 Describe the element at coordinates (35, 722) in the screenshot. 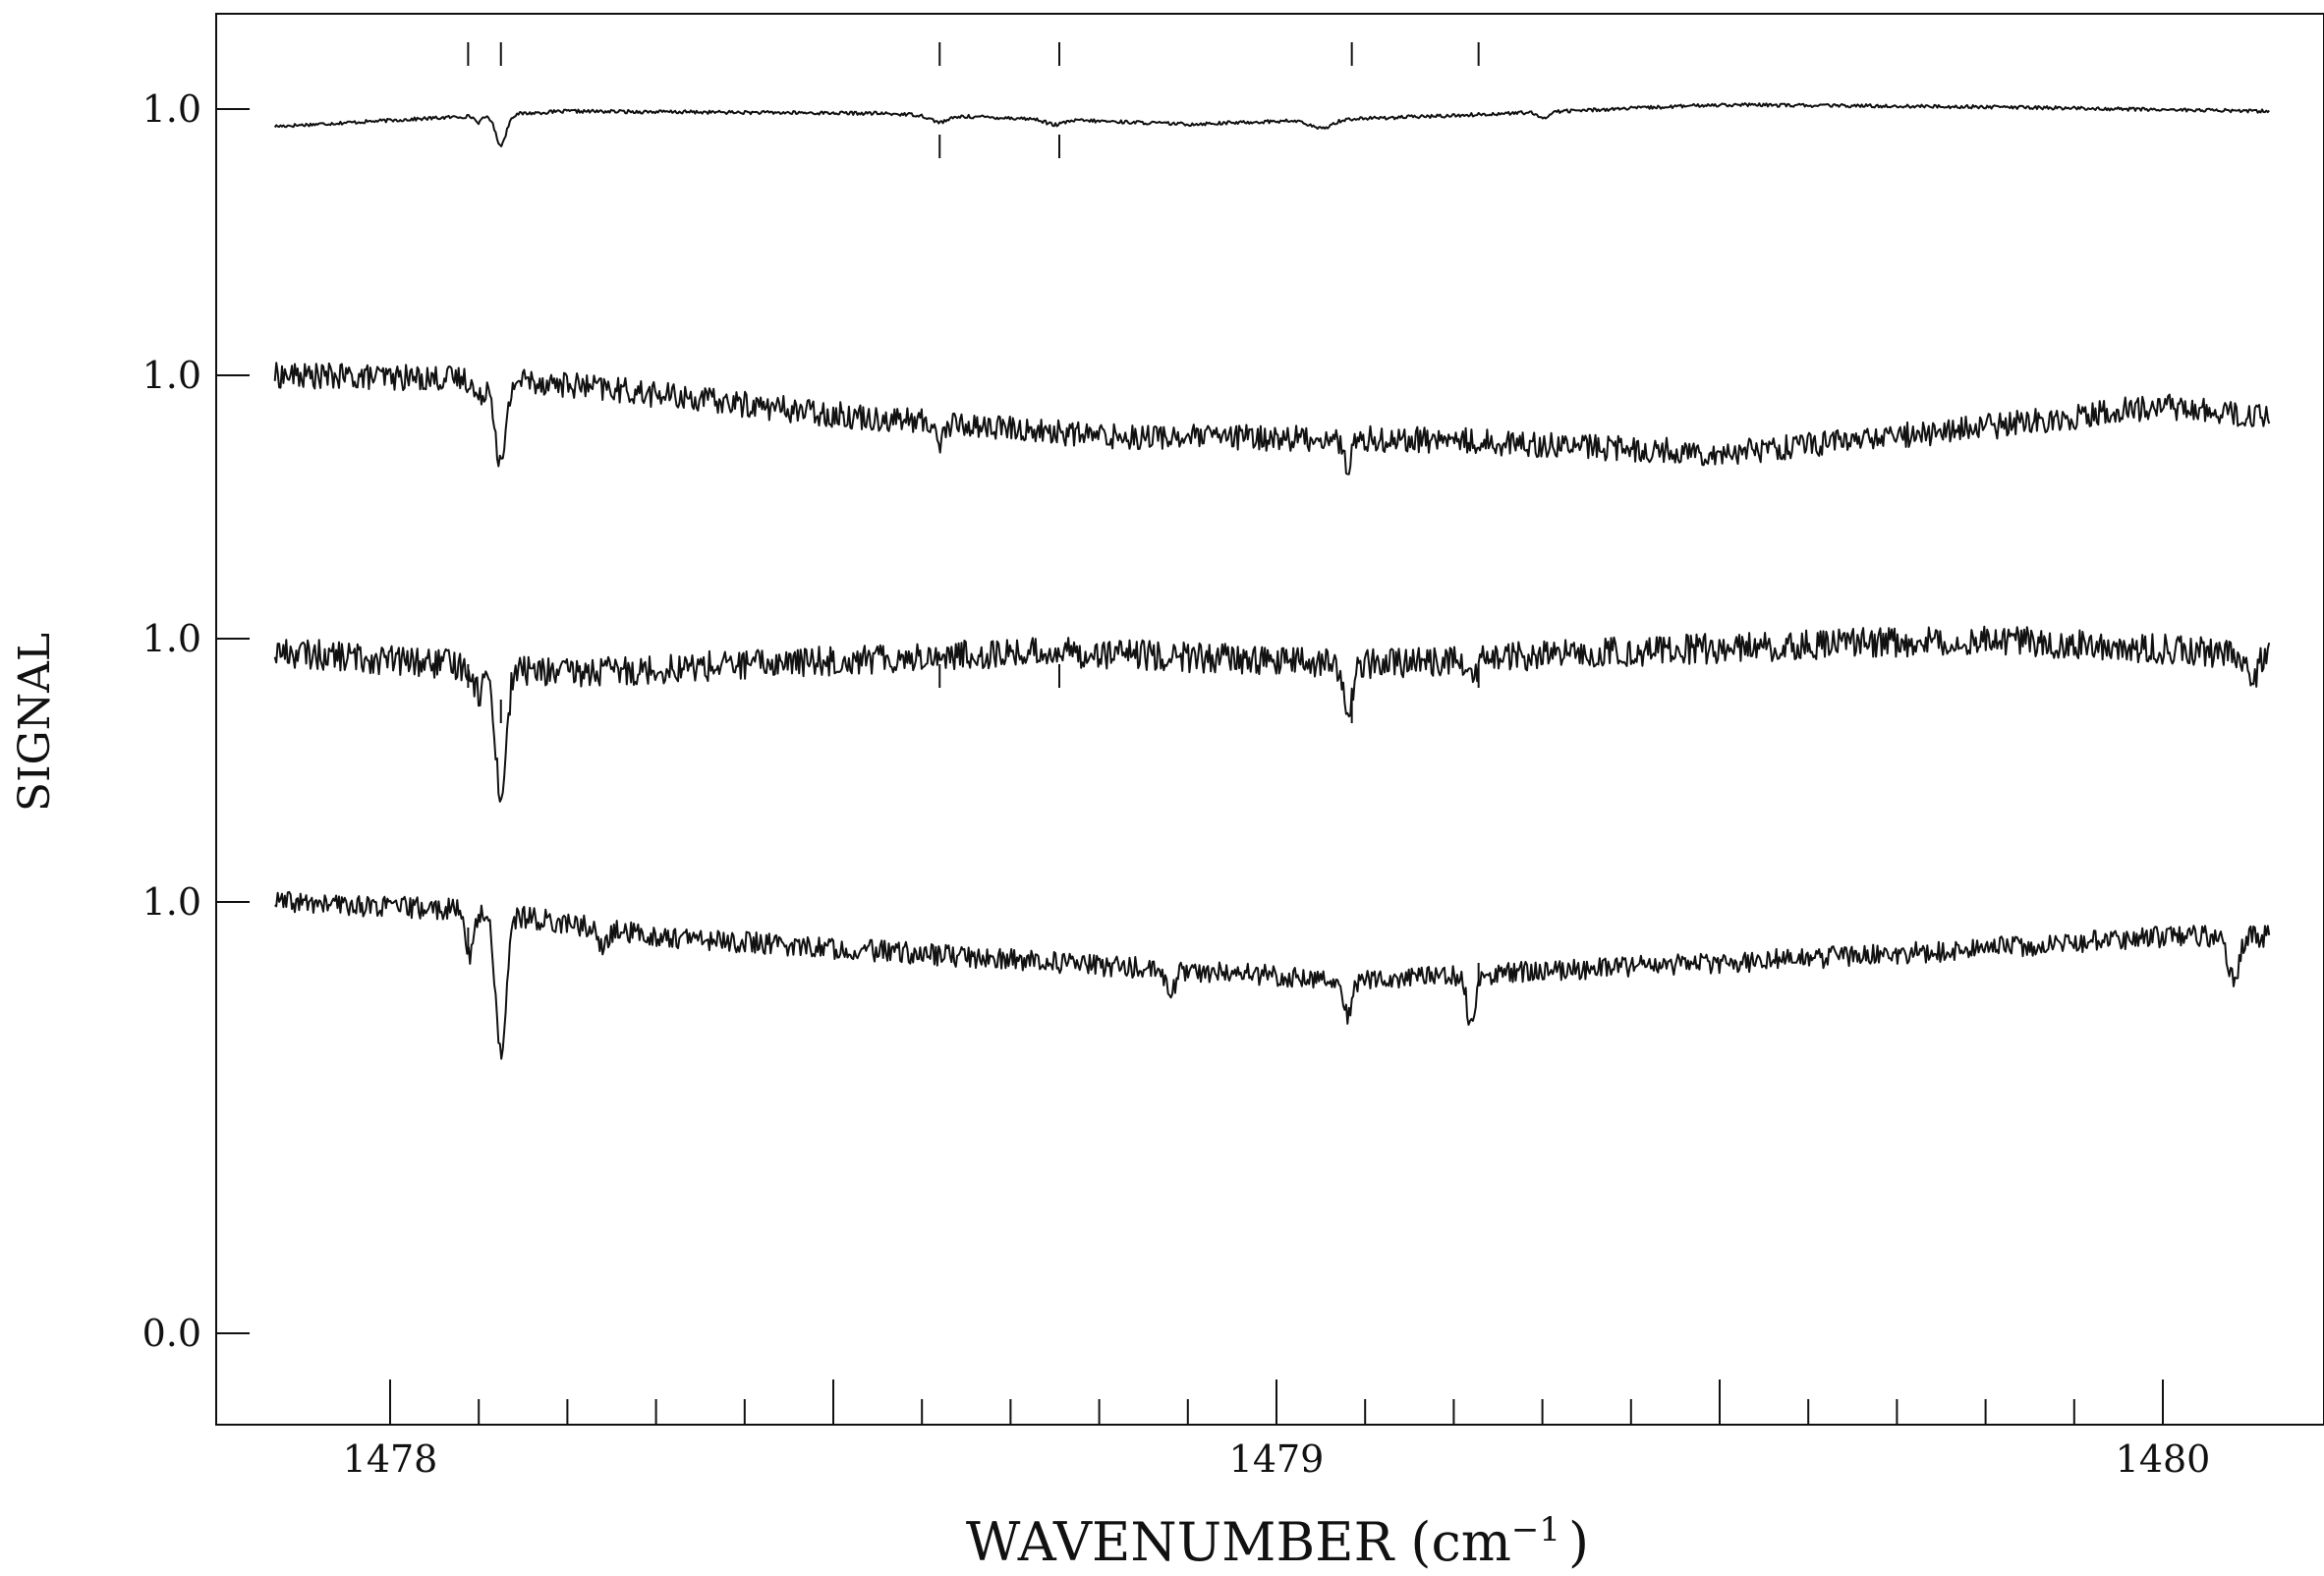

I see `y-axis-label: SIGNAL` at that location.